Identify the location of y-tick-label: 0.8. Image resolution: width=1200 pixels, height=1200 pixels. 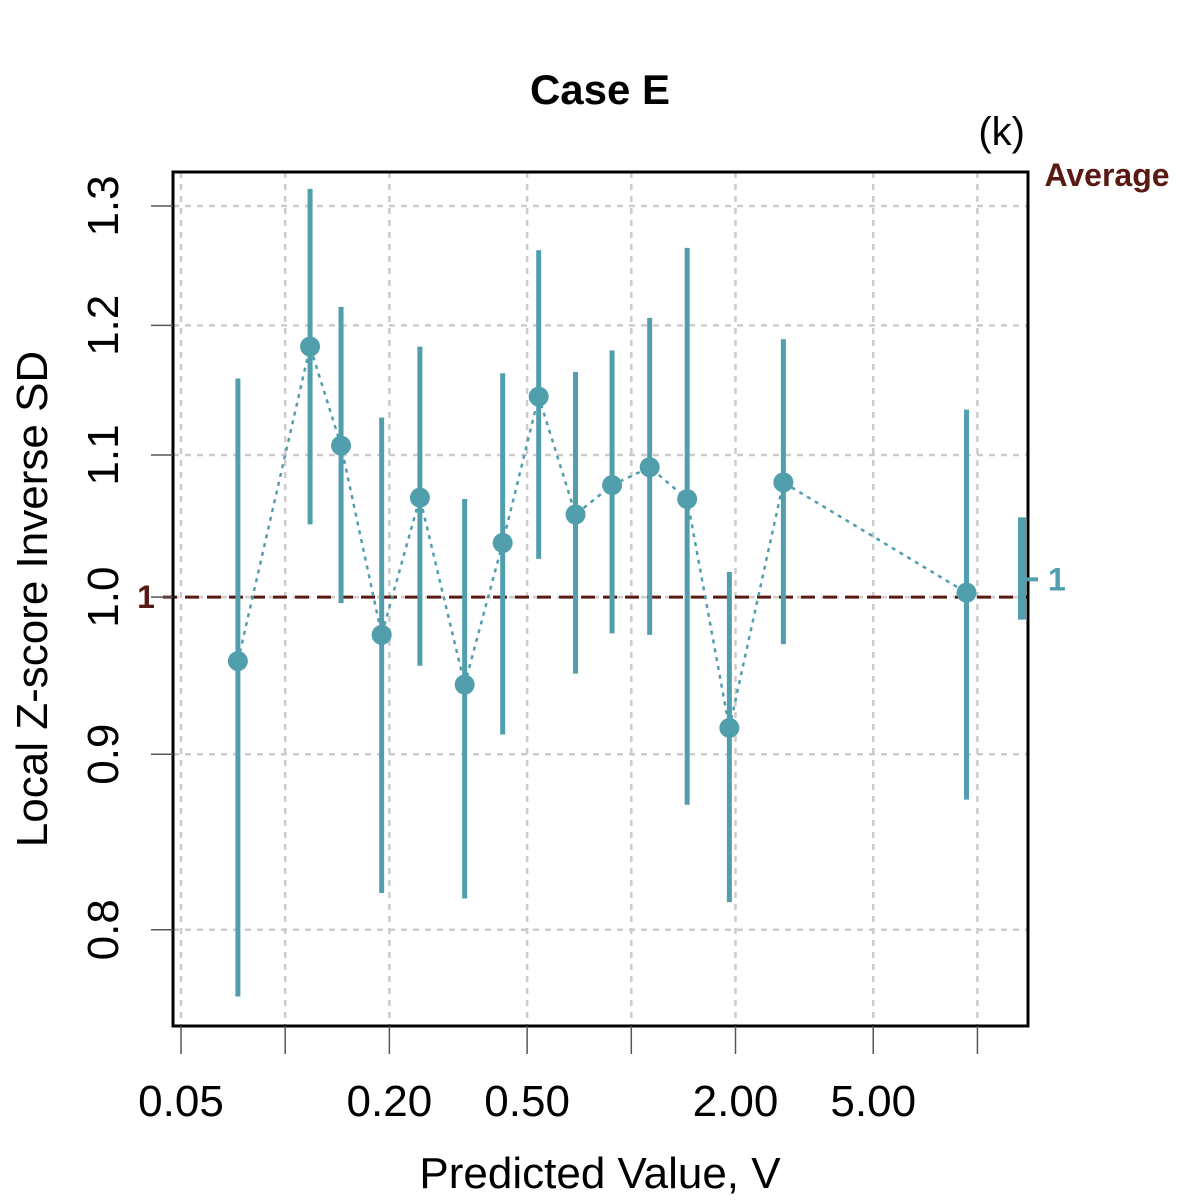
(103, 929).